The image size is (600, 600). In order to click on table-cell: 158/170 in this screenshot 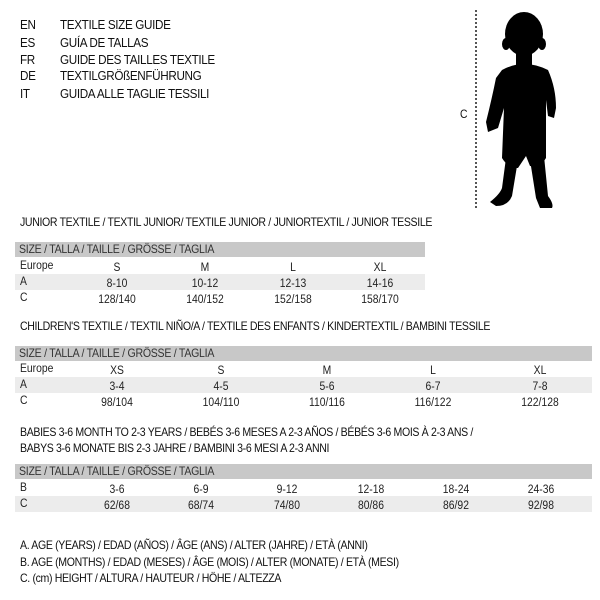, I will do `click(380, 300)`.